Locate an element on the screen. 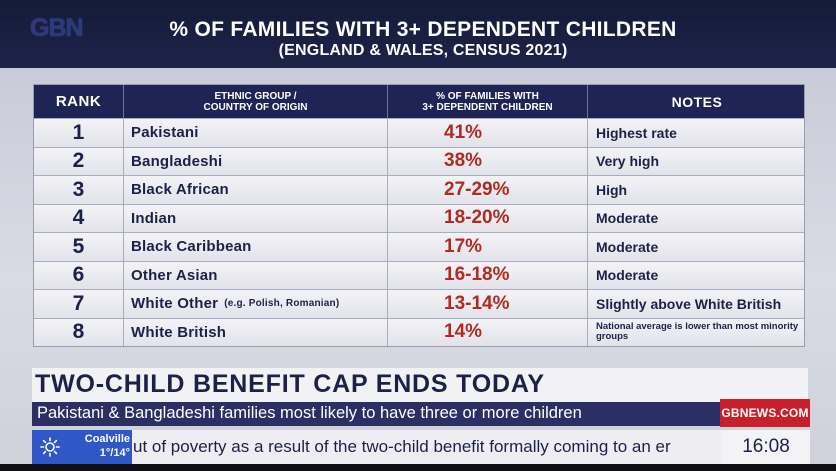 The image size is (836, 471). column-header-ethnic-line1: ETHNIC GROUP / is located at coordinates (255, 96).